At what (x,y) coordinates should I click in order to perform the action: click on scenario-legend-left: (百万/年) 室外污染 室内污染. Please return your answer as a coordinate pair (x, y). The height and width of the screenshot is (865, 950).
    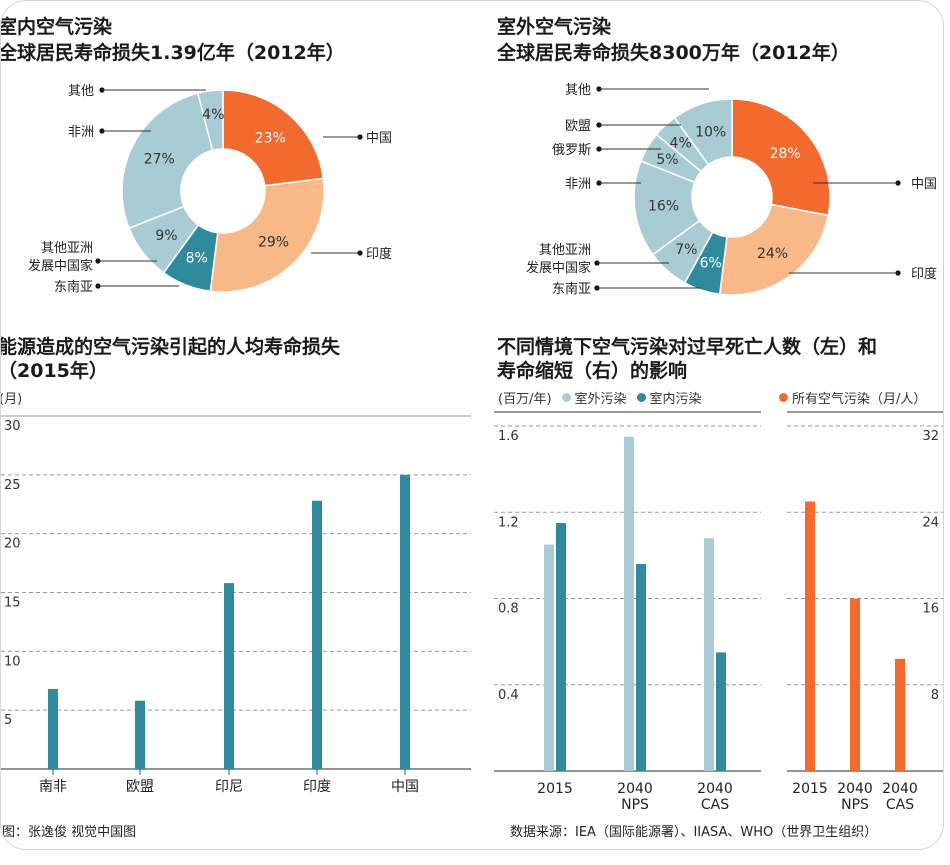
    Looking at the image, I should click on (600, 397).